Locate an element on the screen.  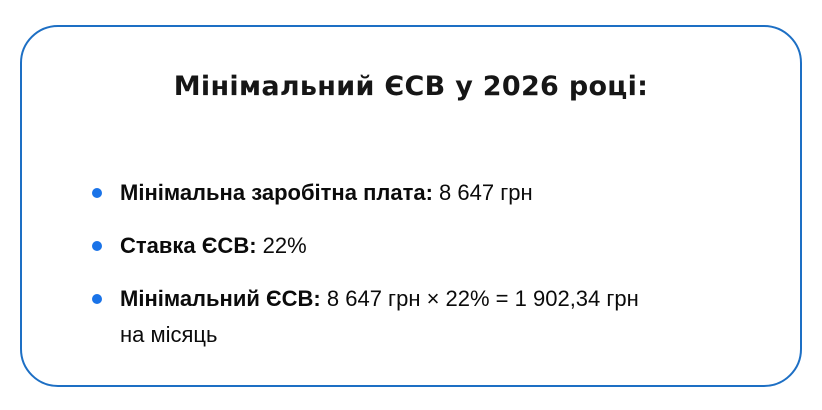
item-value: 8 647 грн is located at coordinates (486, 192).